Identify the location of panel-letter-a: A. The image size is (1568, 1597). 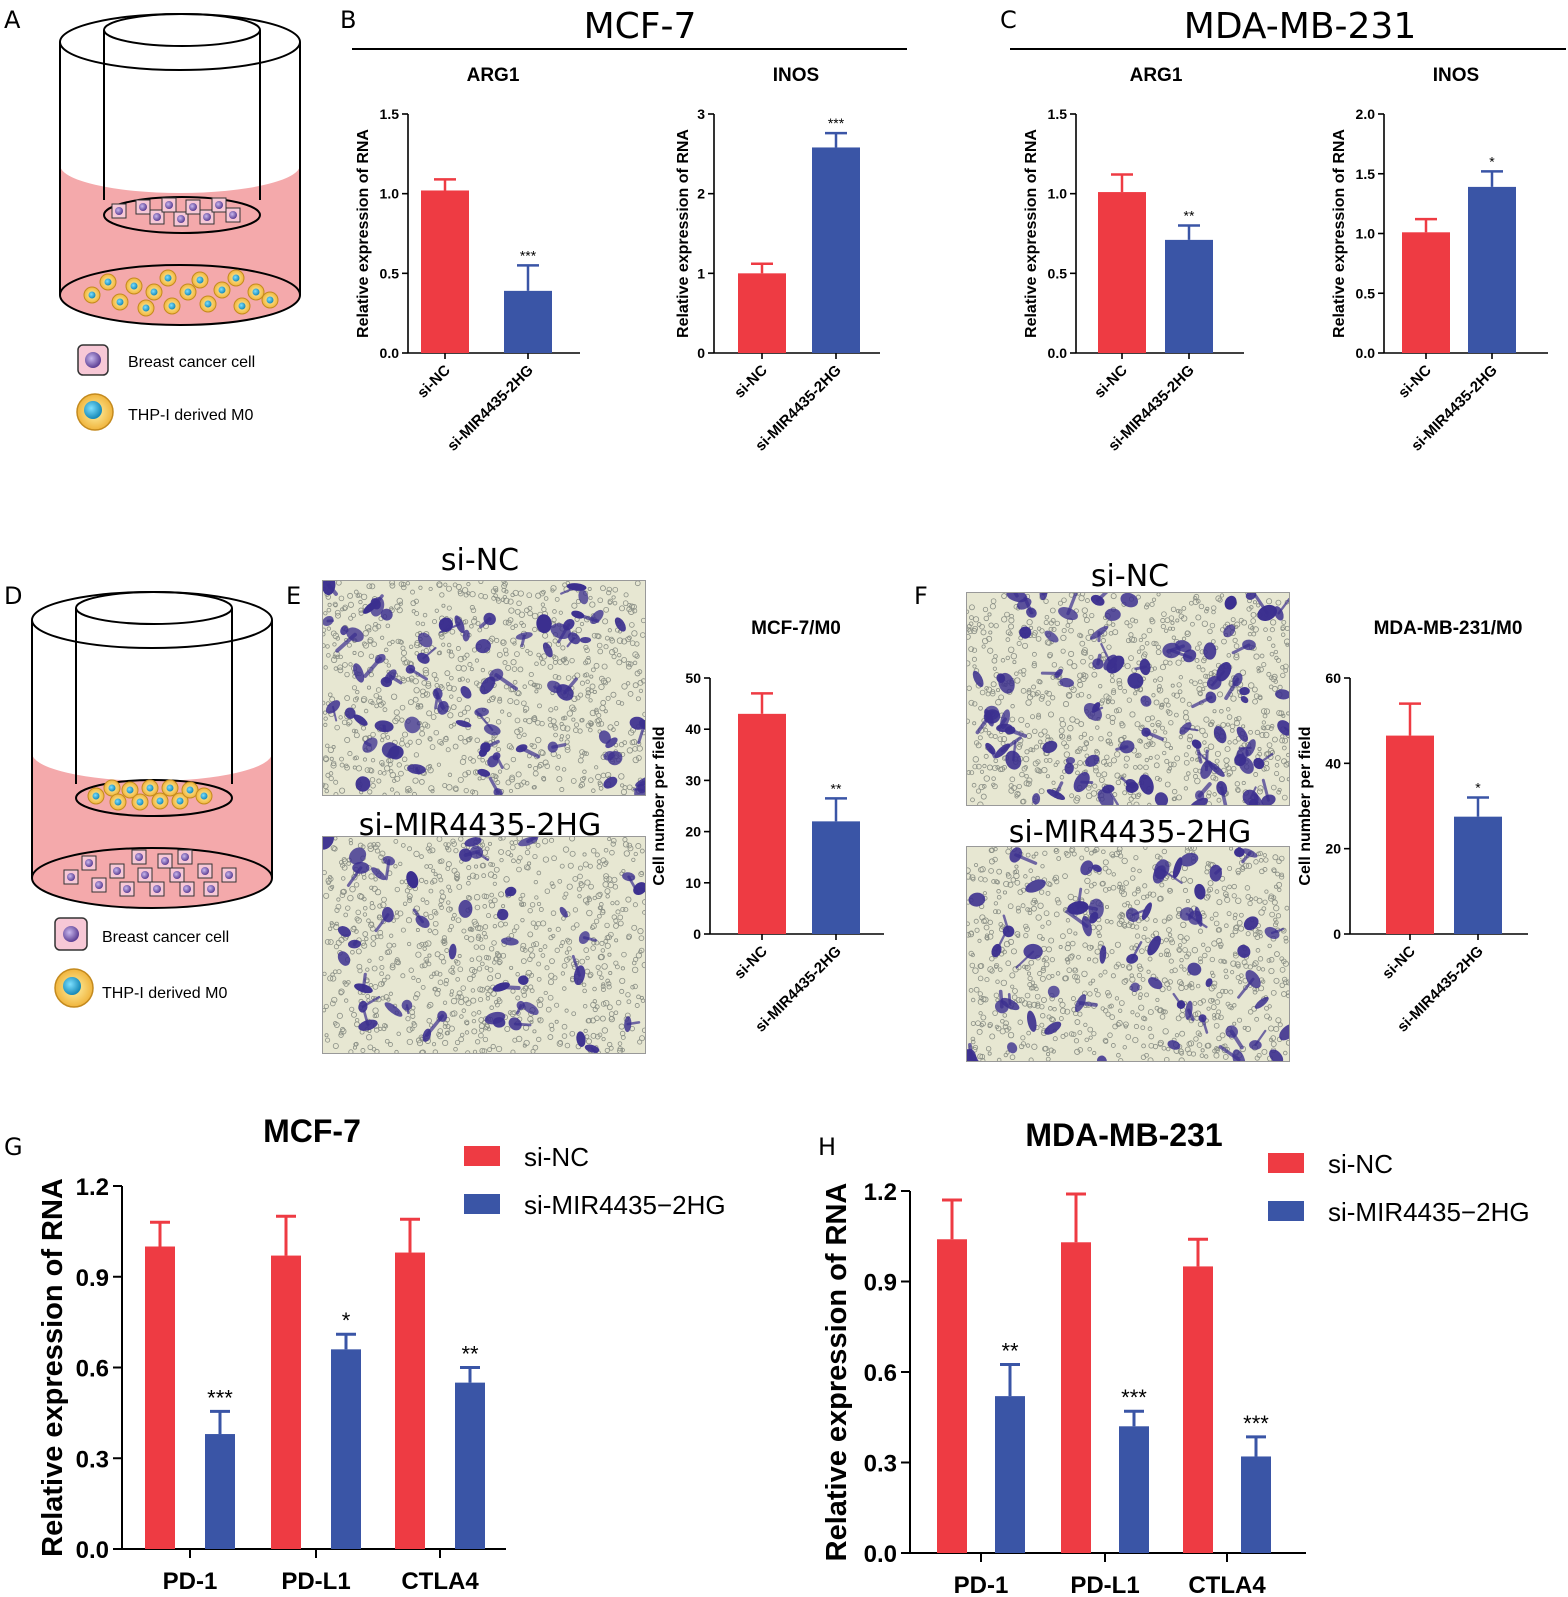
(12, 20).